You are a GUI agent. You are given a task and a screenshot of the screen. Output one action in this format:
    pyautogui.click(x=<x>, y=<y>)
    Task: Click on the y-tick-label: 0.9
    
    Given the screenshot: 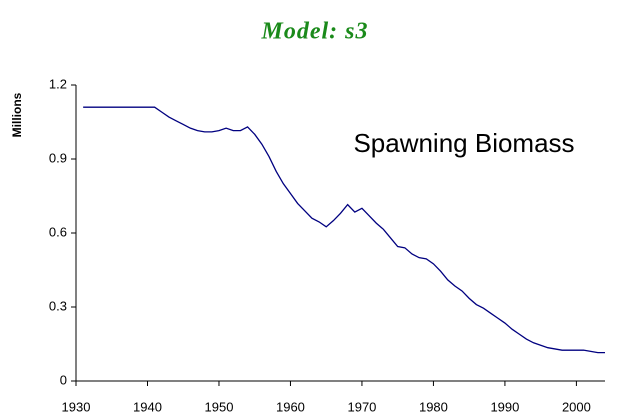 What is the action you would take?
    pyautogui.click(x=58, y=157)
    